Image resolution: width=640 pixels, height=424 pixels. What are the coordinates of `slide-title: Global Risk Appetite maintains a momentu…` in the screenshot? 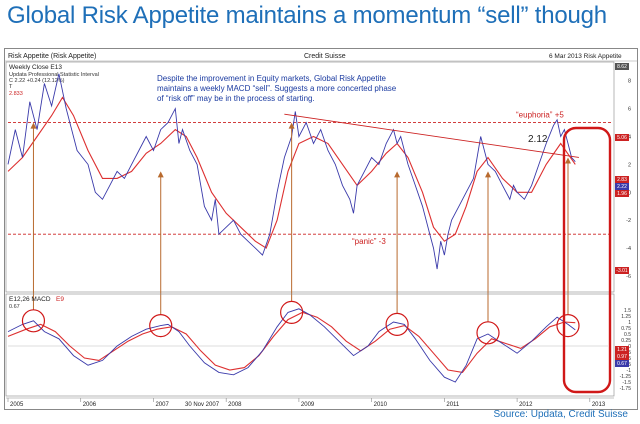 It's located at (307, 15).